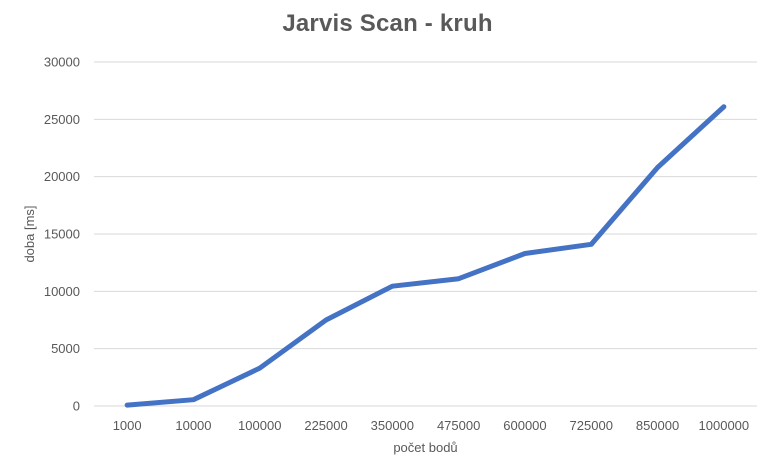  Describe the element at coordinates (524, 425) in the screenshot. I see `x-tick-label: 600000` at that location.